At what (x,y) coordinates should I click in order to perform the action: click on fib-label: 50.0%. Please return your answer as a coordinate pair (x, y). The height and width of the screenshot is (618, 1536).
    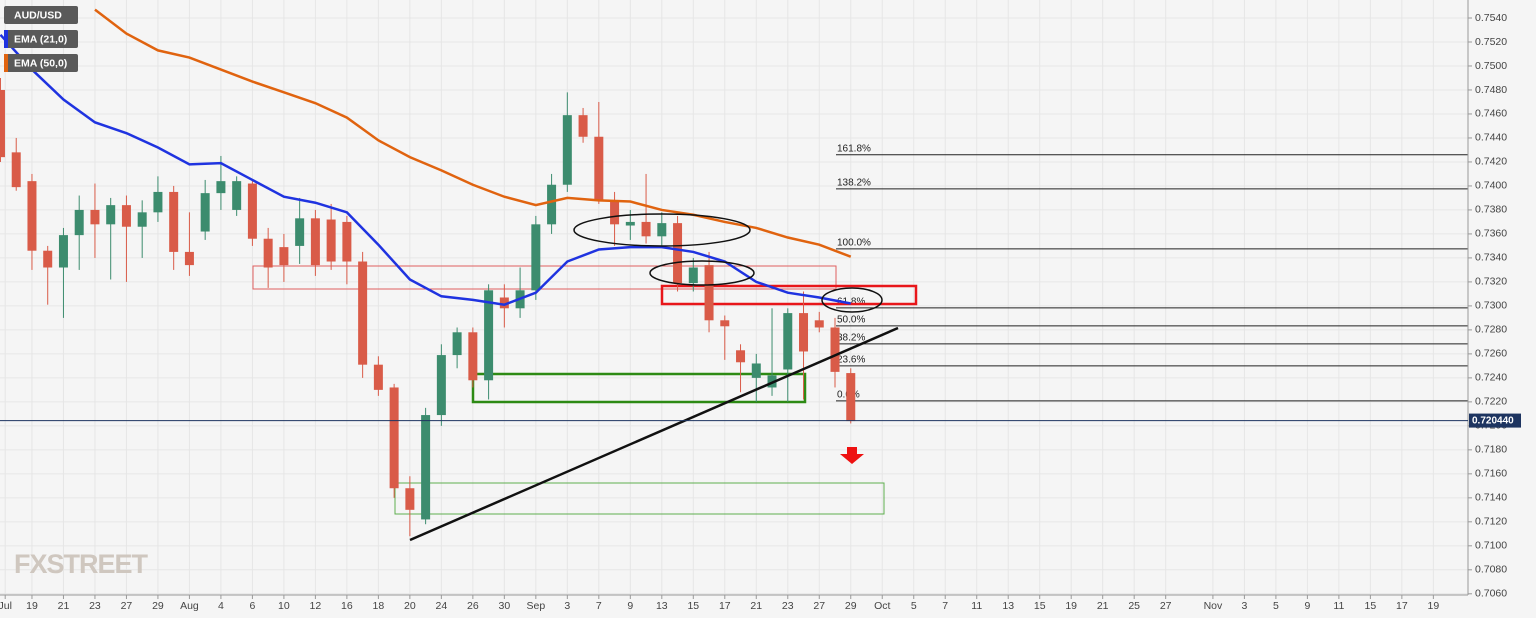
    Looking at the image, I should click on (851, 320).